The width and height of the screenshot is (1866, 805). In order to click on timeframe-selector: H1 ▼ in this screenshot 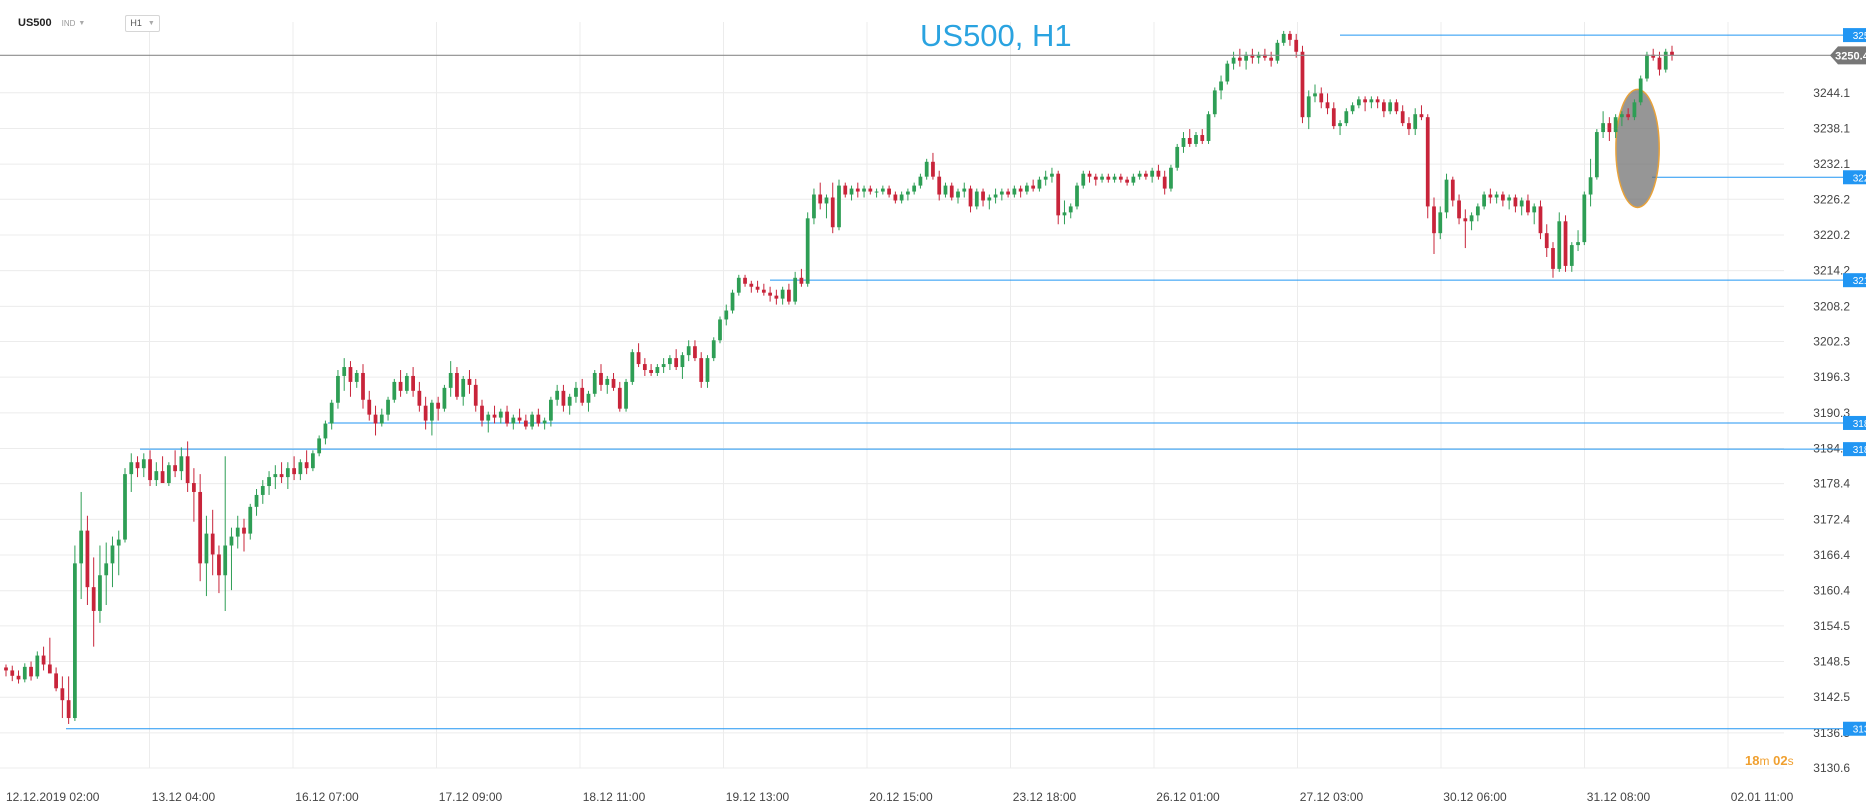, I will do `click(142, 23)`.